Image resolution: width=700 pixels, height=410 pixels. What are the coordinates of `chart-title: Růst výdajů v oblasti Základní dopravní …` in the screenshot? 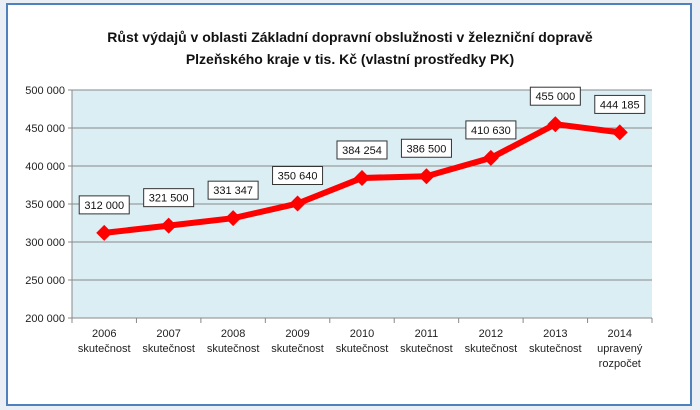 It's located at (350, 37).